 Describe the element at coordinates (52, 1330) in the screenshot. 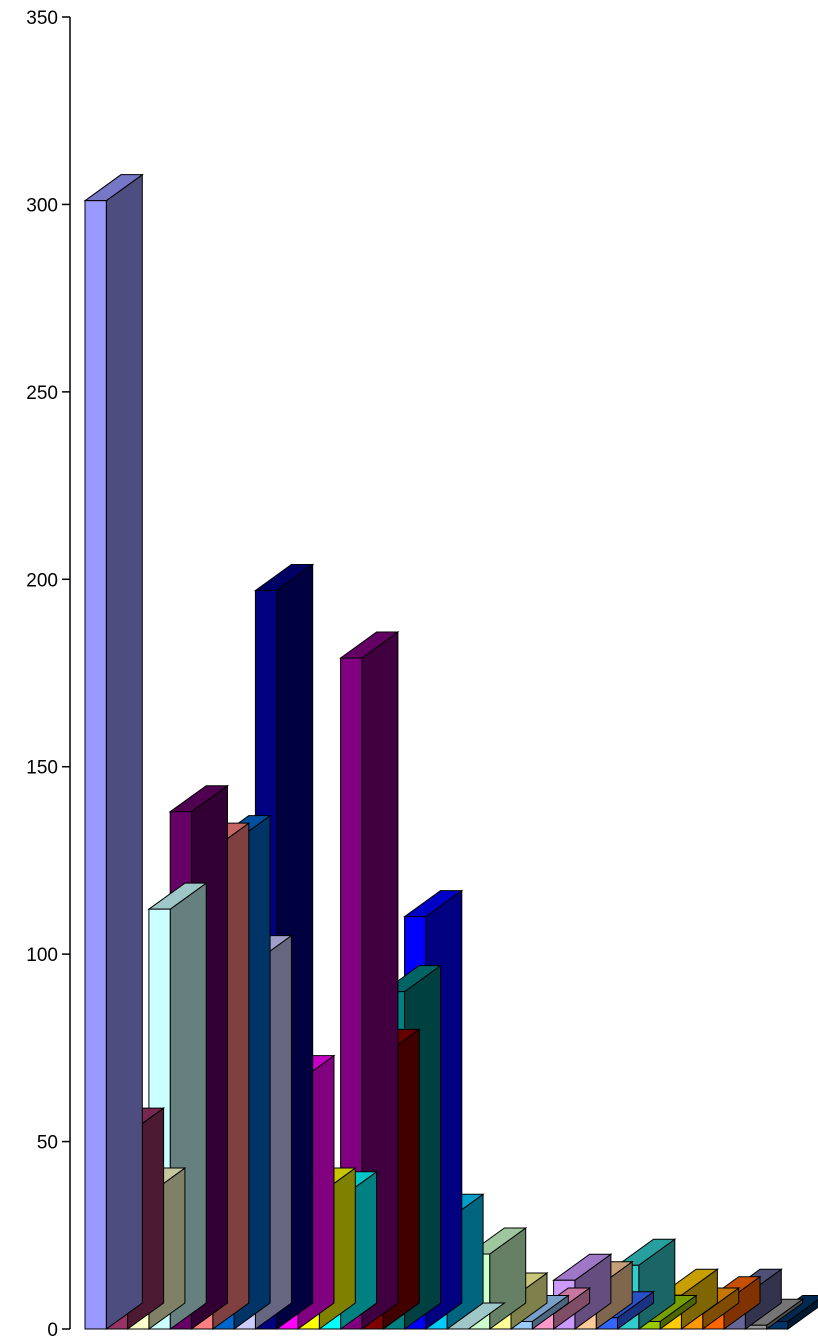

I see `y-tick-label: 0` at that location.